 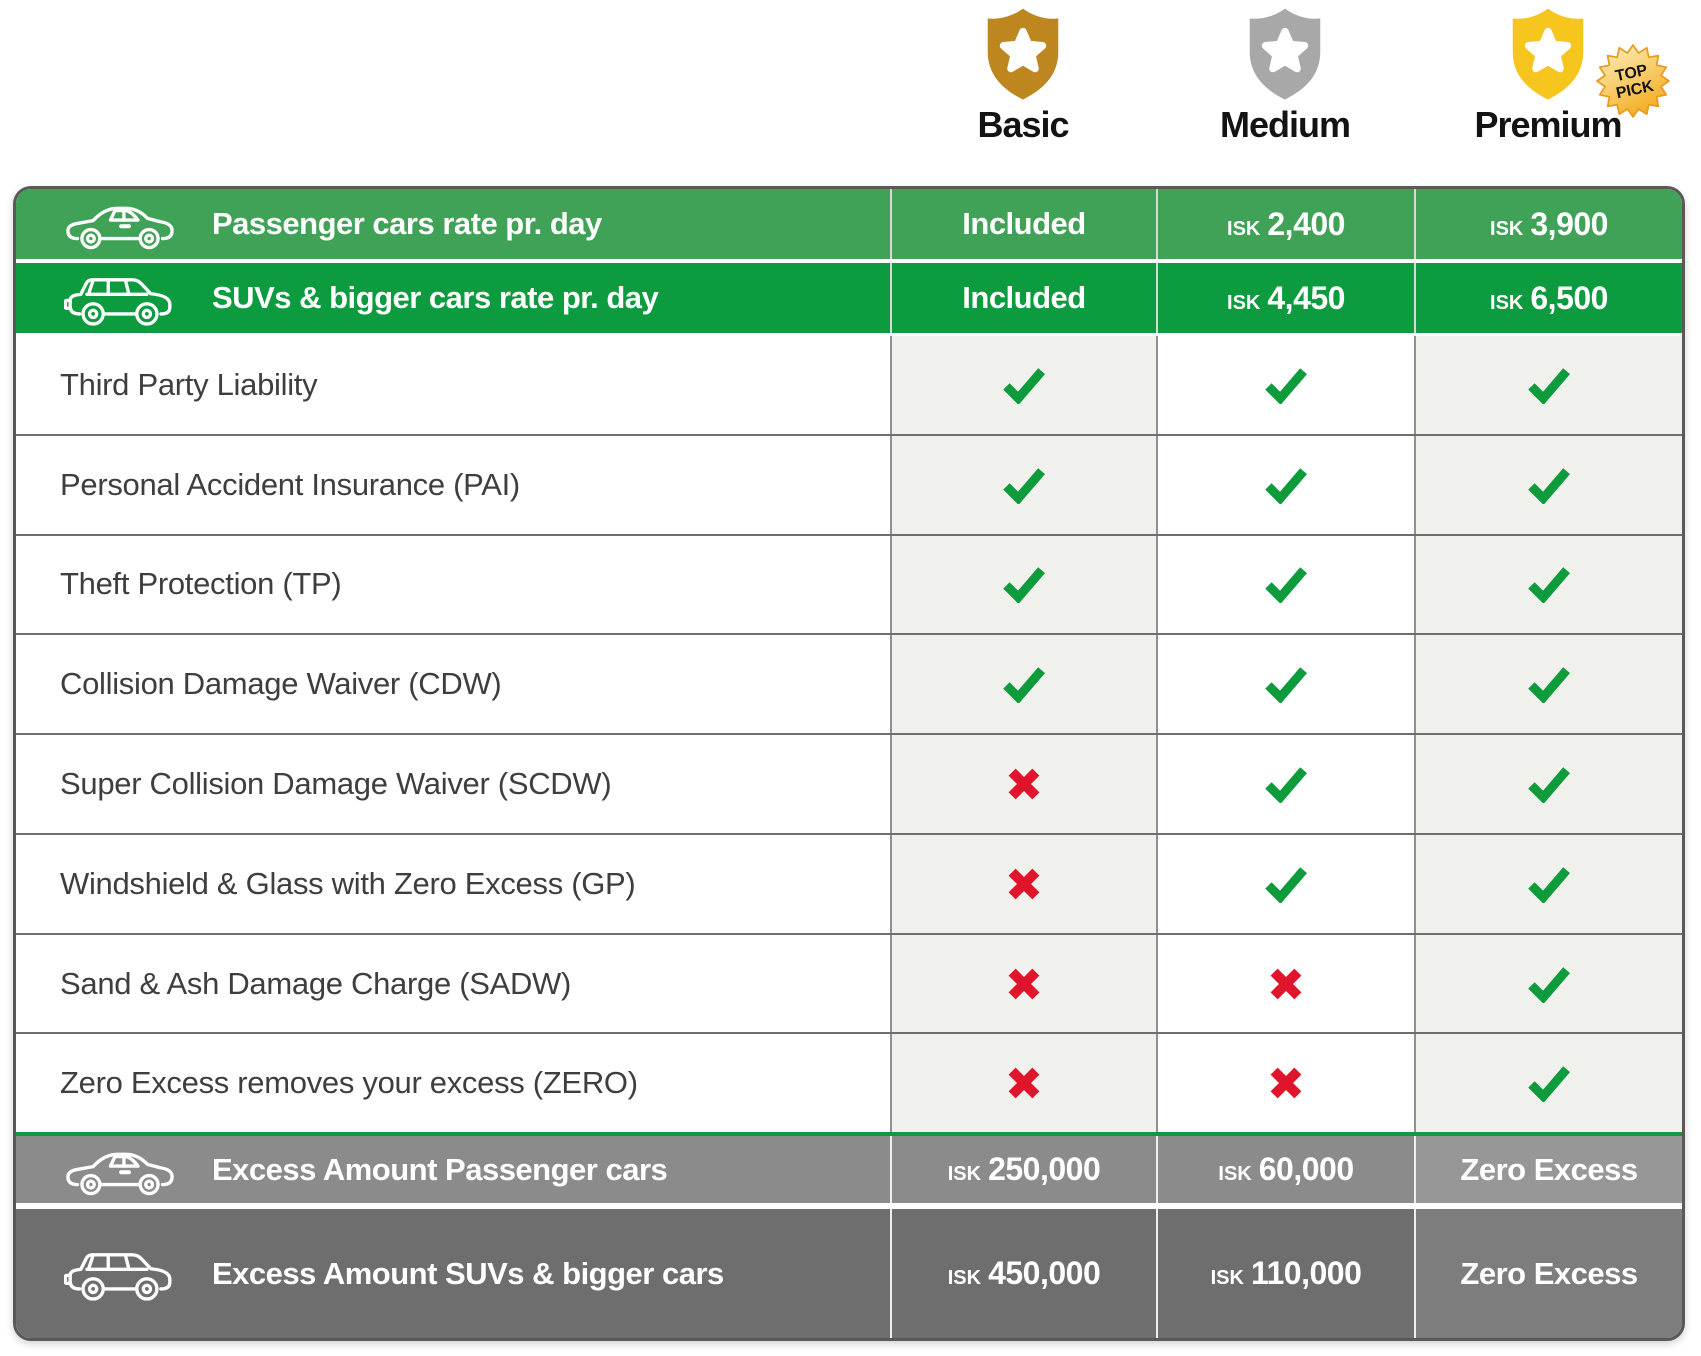 I want to click on plan-value-cell: ISK 60,000, so click(x=1285, y=1170).